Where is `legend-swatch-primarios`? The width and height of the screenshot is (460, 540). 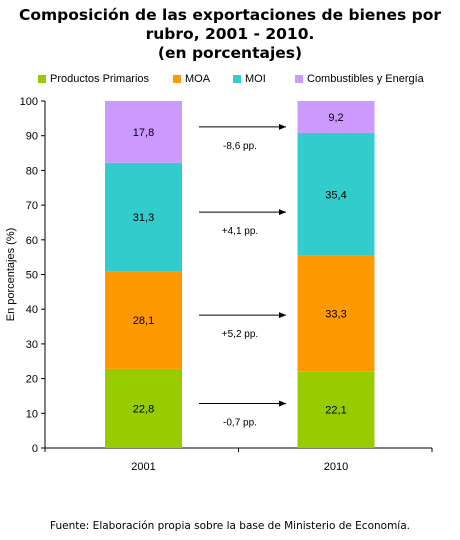 legend-swatch-primarios is located at coordinates (42, 79).